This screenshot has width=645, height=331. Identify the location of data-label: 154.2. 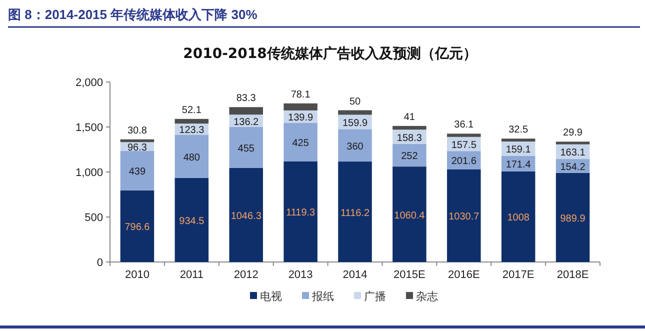
(573, 167).